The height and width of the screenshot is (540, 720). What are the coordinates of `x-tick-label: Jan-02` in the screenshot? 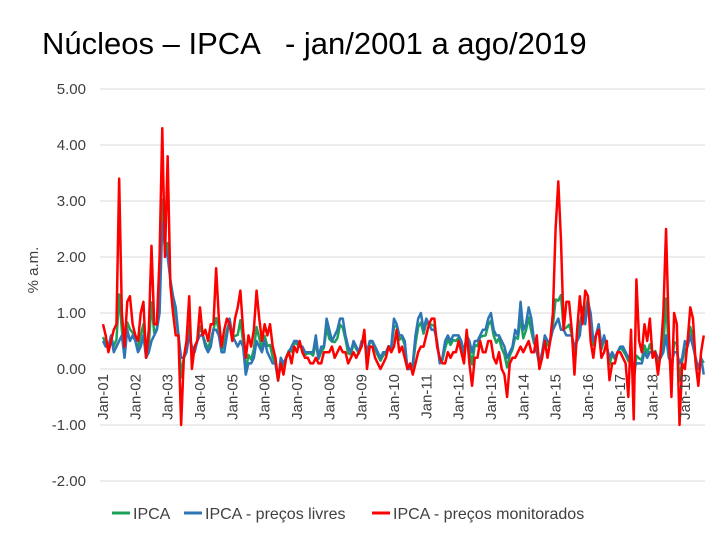 It's located at (135, 397).